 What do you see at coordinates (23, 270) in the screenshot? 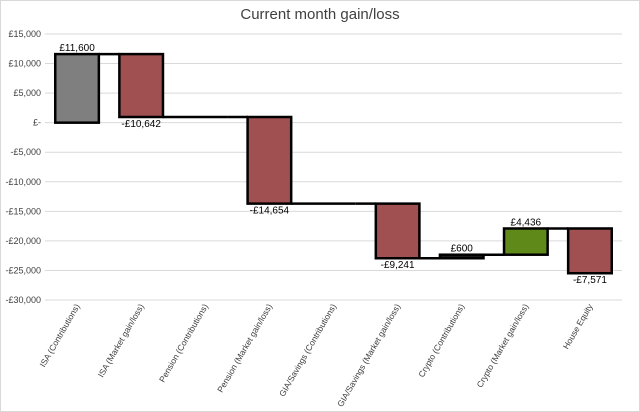
I see `y-tick-label: -£25,000` at bounding box center [23, 270].